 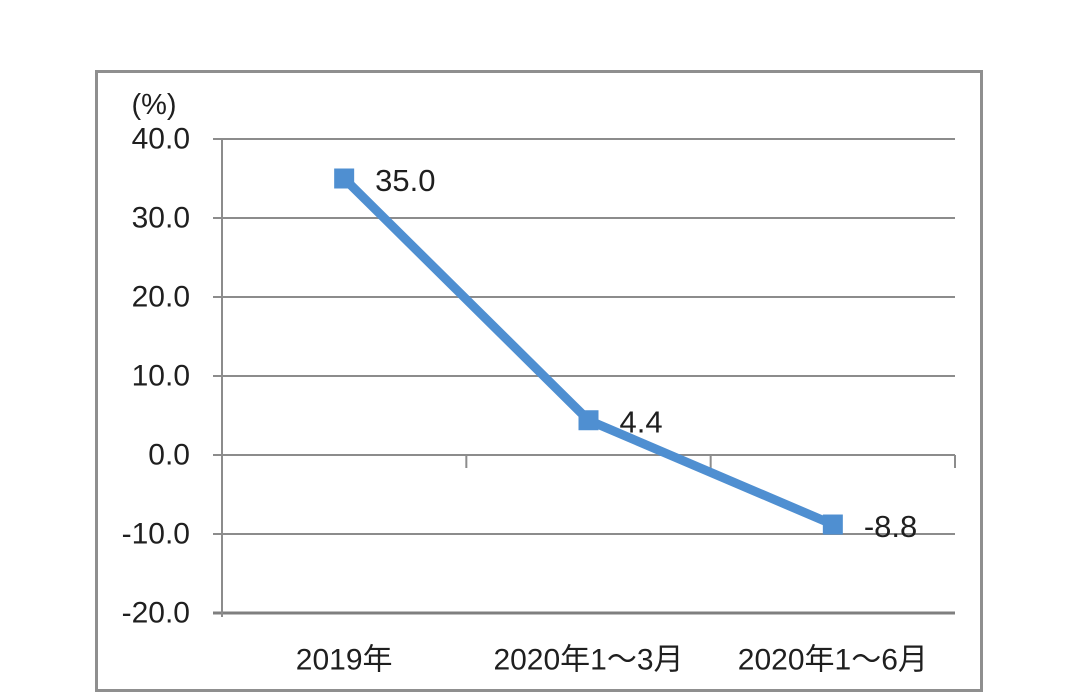 I want to click on y-tick-label: 30.0, so click(x=161, y=218).